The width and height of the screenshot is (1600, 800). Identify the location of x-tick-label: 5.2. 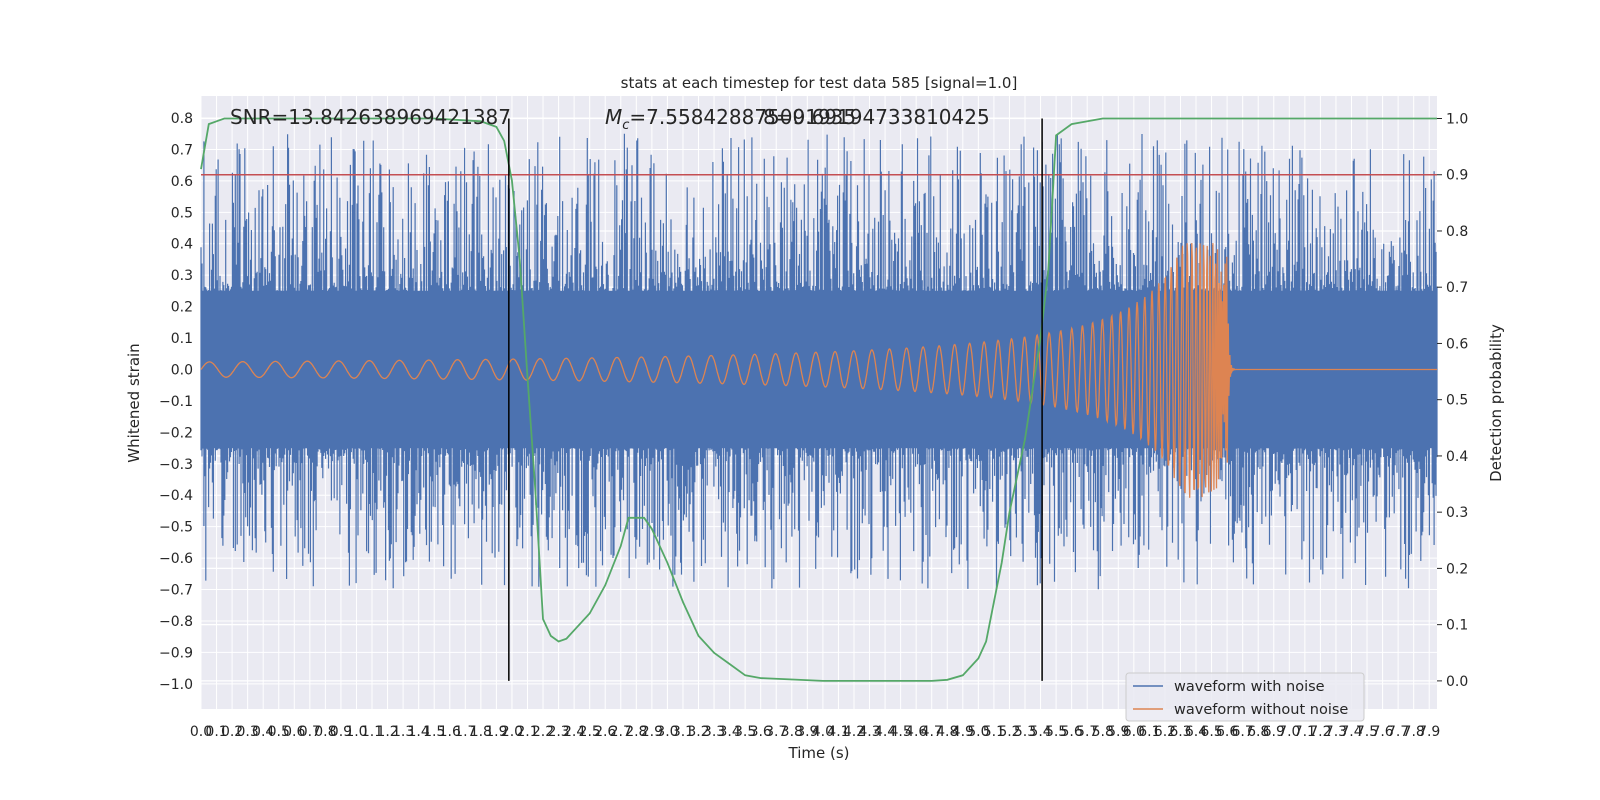
(1009, 732).